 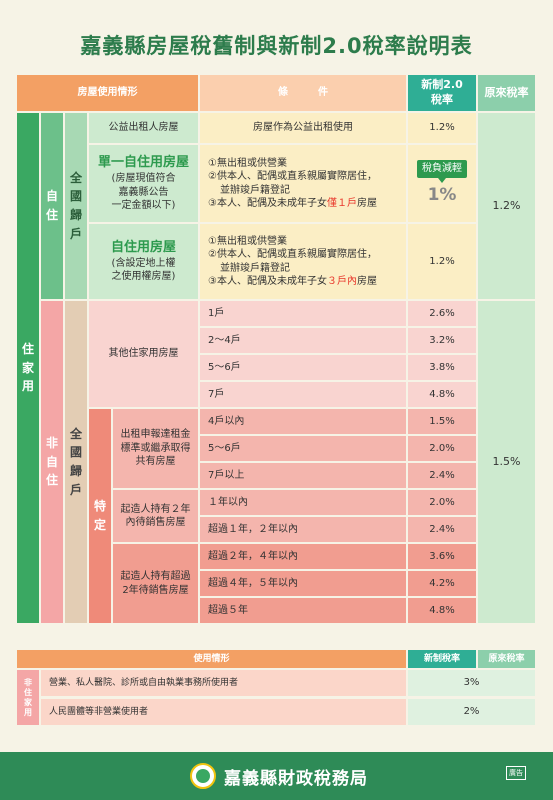 I want to click on cond-rent-2: 5～6戶, so click(x=303, y=448).